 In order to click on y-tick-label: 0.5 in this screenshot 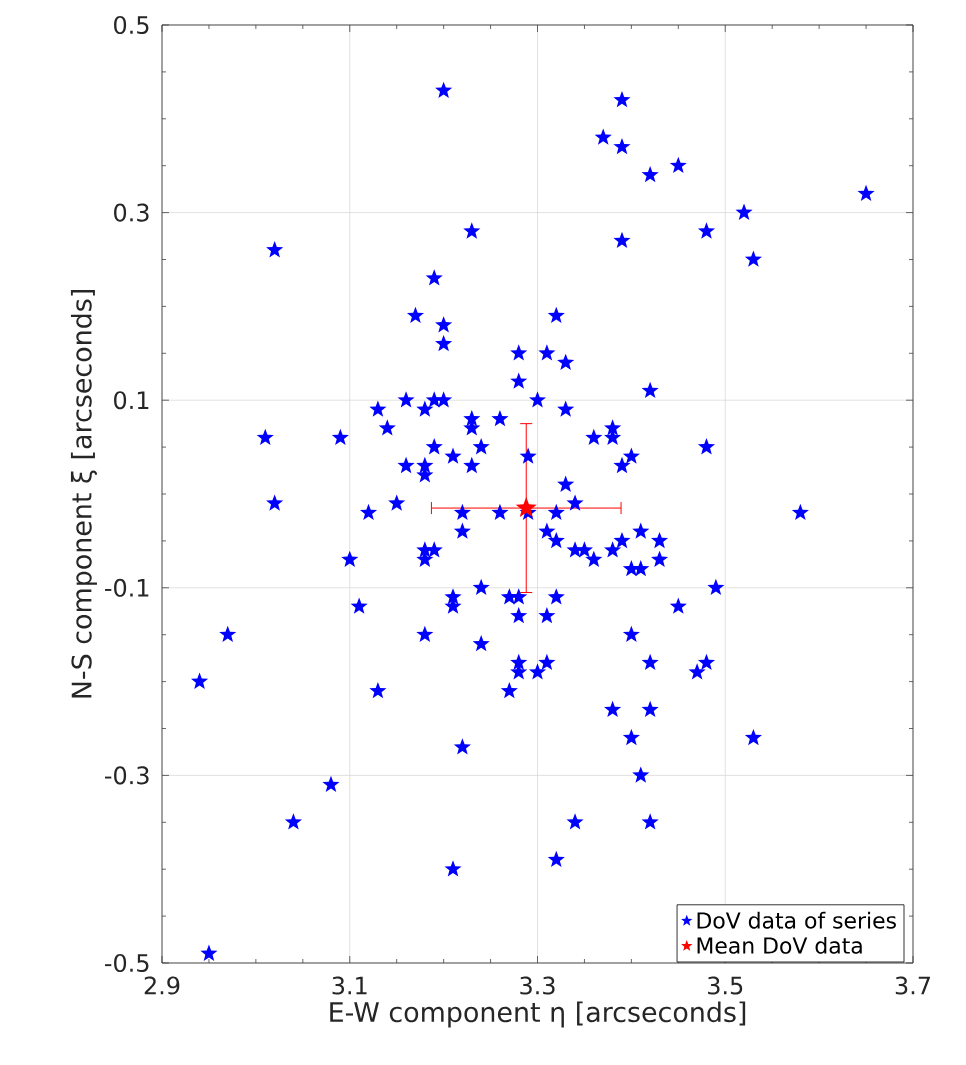, I will do `click(131, 25)`.